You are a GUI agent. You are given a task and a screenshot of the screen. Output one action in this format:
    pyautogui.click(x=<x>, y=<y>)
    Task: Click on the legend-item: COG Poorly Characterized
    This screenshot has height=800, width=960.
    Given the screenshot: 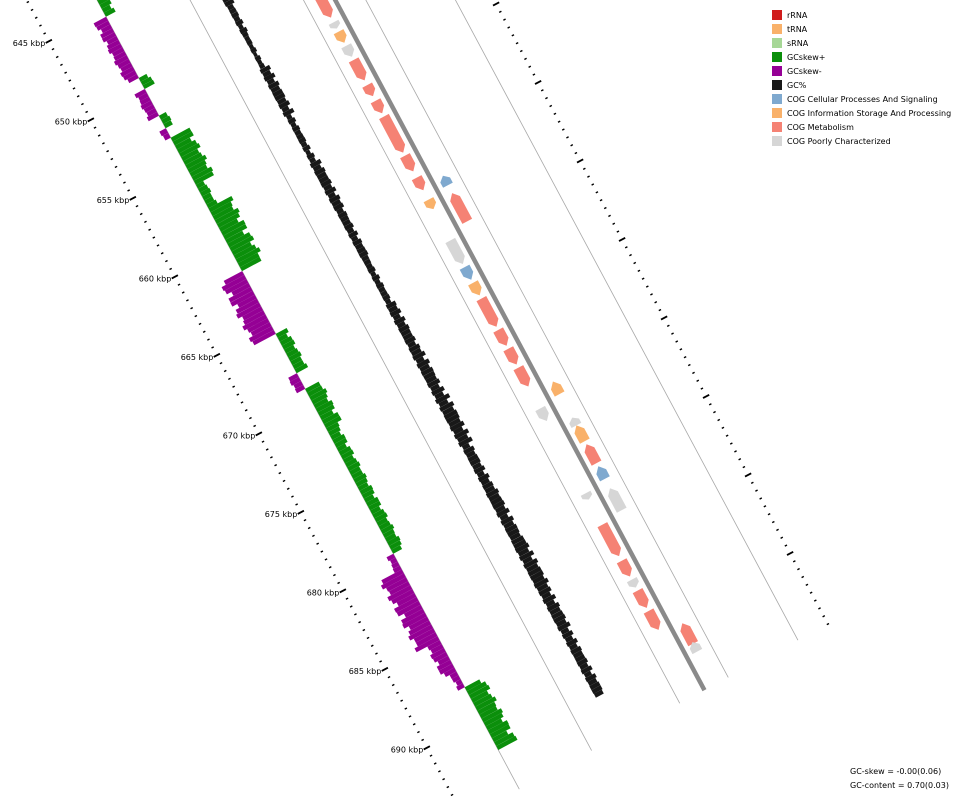 What is the action you would take?
    pyautogui.click(x=861, y=141)
    